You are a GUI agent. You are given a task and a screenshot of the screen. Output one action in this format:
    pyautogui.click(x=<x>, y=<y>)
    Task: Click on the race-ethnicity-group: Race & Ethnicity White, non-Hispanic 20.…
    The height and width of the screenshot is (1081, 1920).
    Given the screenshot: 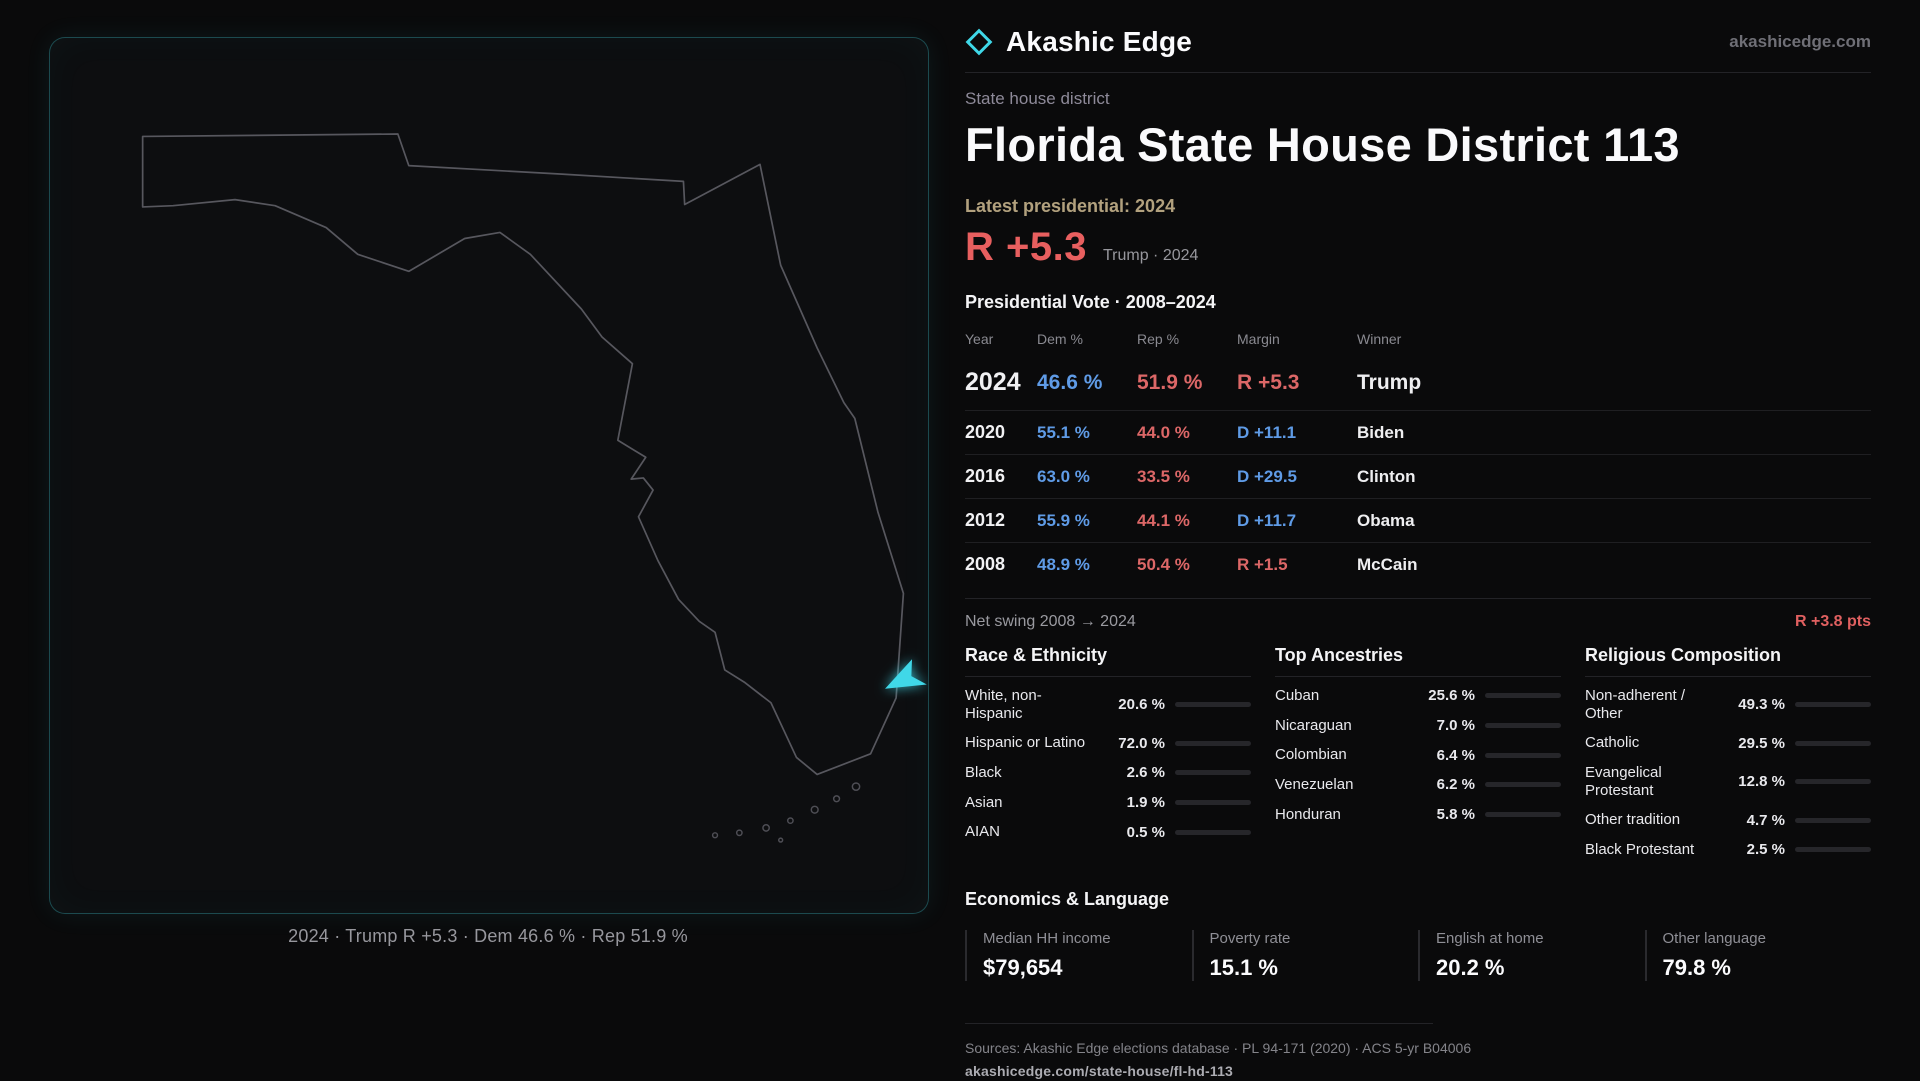 What is the action you would take?
    pyautogui.click(x=1108, y=755)
    